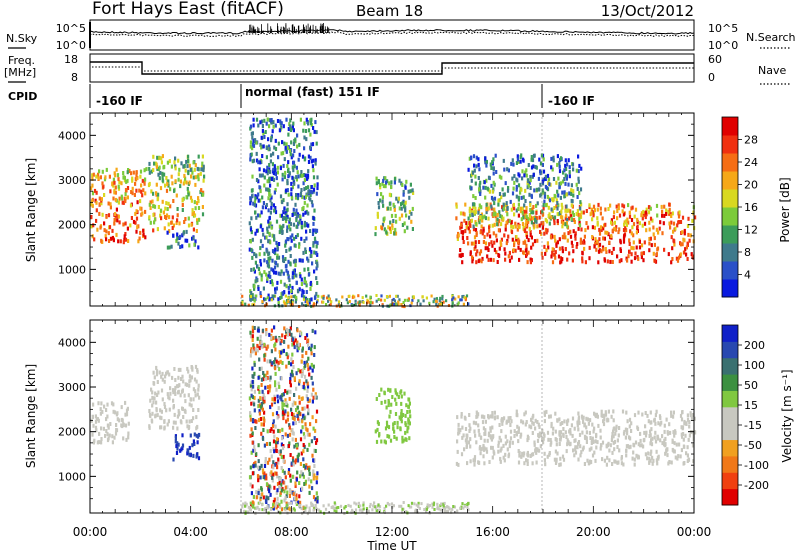 The height and width of the screenshot is (554, 800). What do you see at coordinates (312, 92) in the screenshot?
I see `cpid-segment-2: normal (fast) 151 IF` at bounding box center [312, 92].